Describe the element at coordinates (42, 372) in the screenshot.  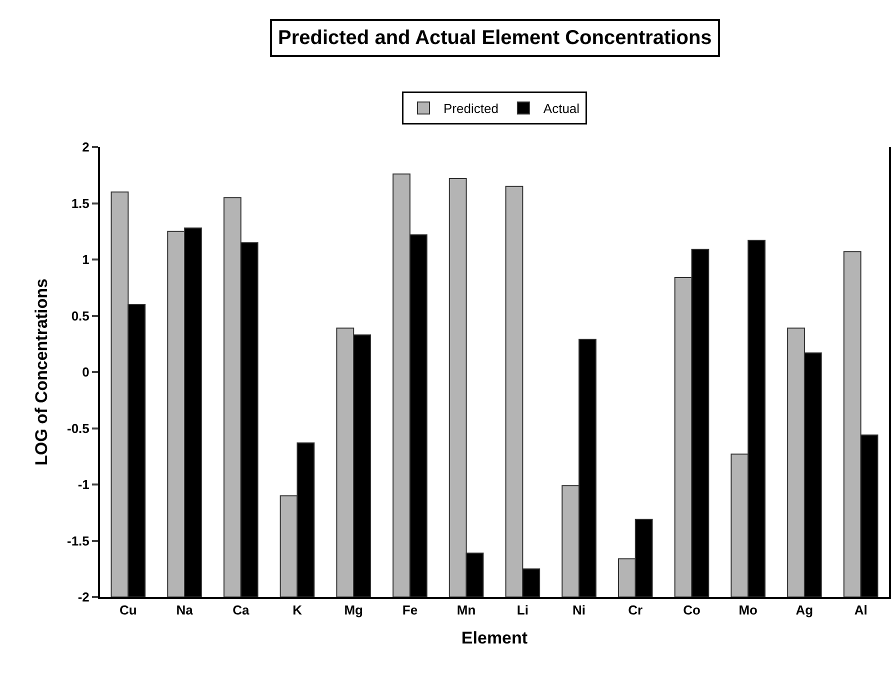
I see `y-axis-title: LOG of Concentrations` at that location.